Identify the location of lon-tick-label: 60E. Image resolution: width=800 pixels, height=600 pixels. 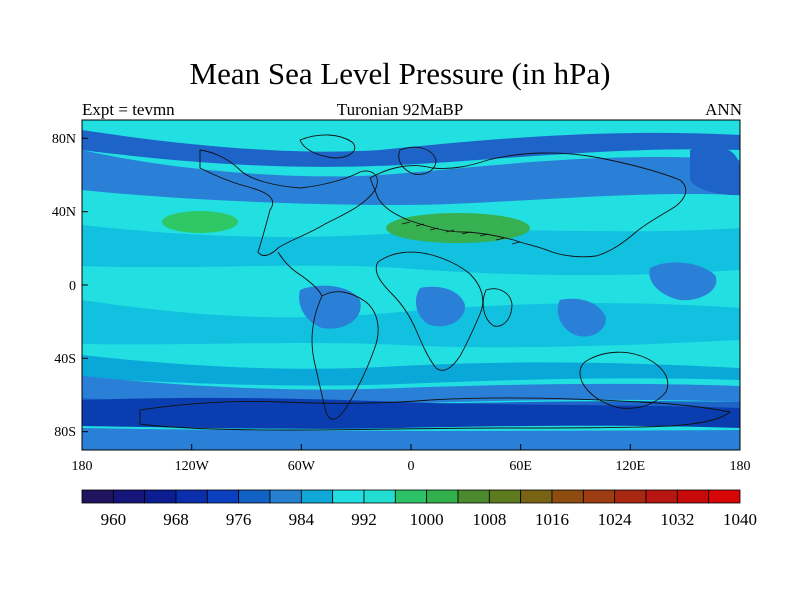
(520, 466).